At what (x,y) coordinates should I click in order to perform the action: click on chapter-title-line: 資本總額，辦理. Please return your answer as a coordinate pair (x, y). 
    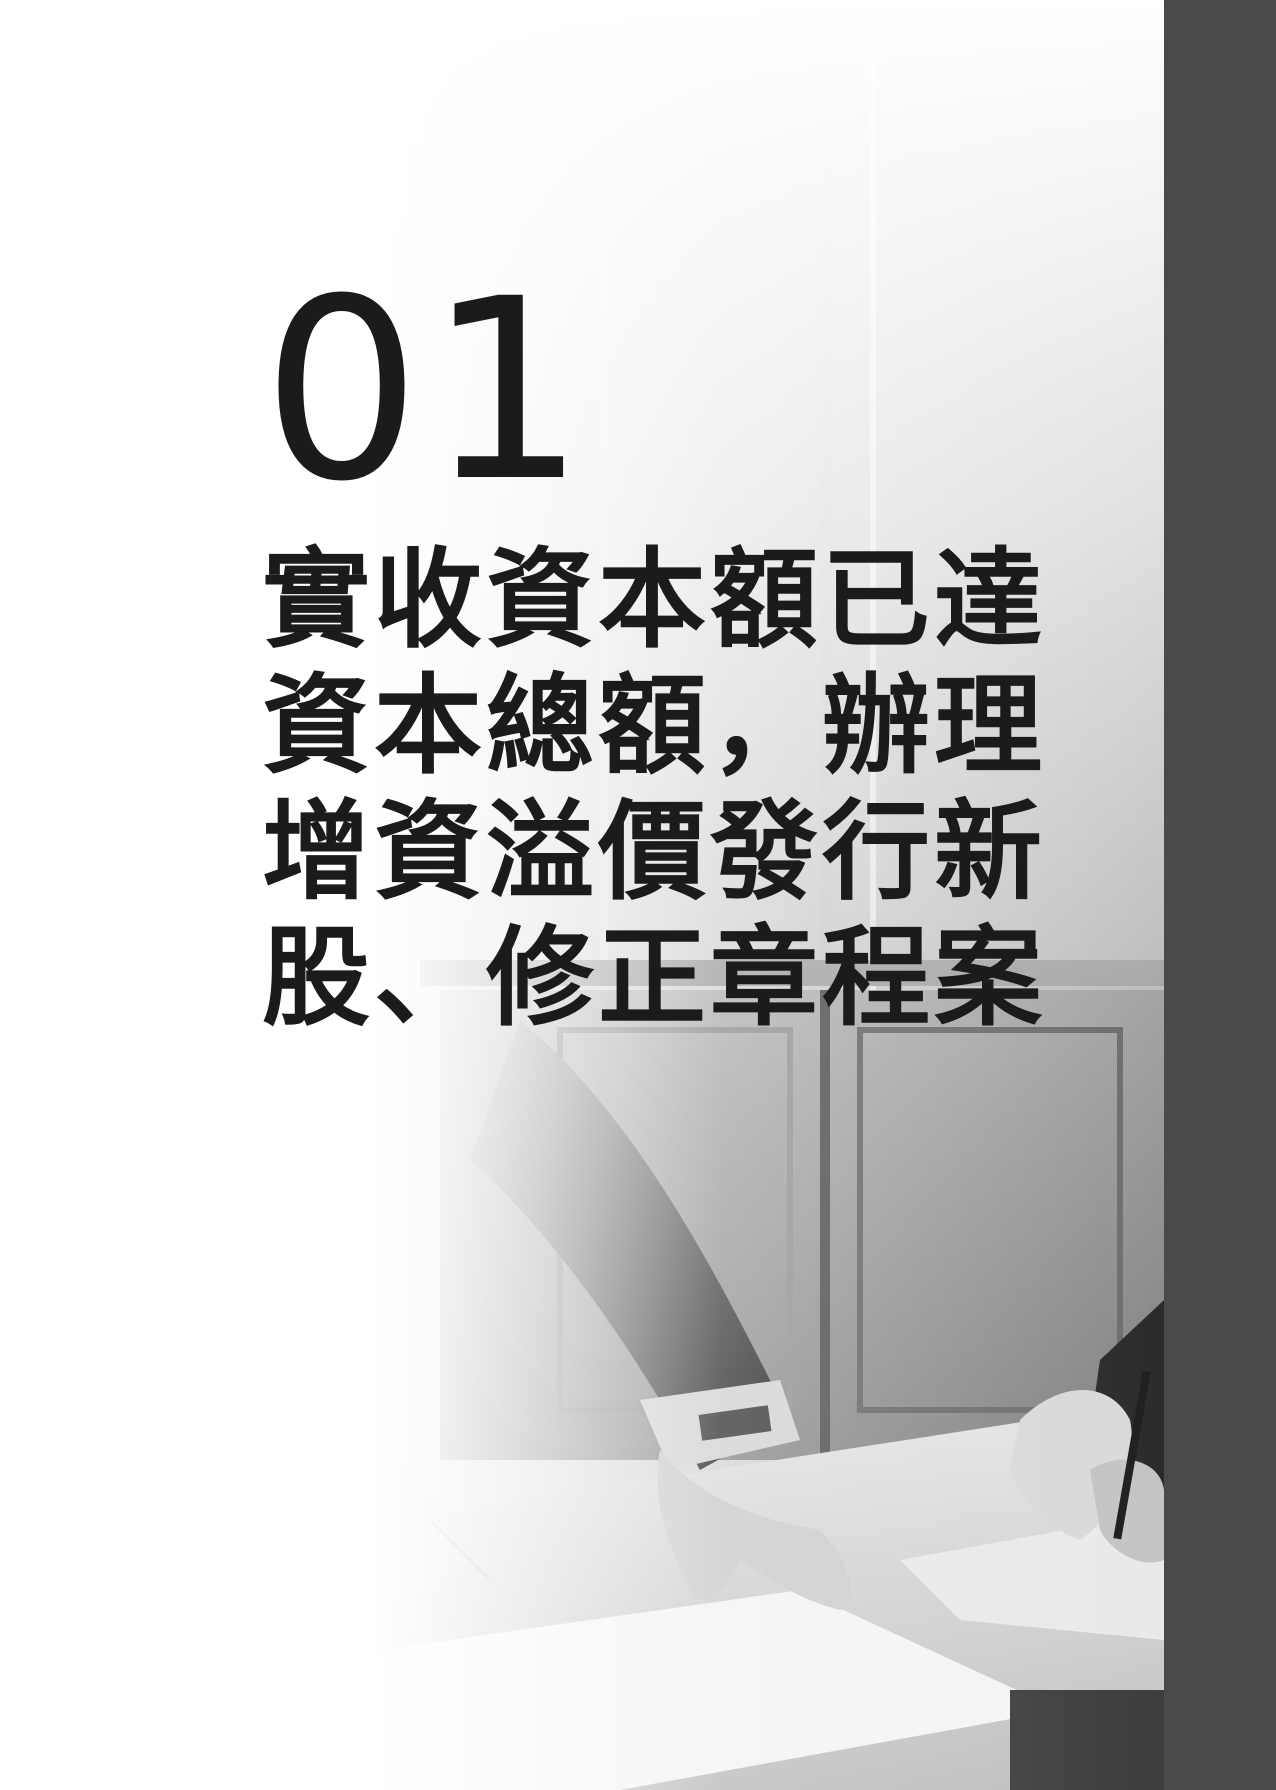
    Looking at the image, I should click on (654, 726).